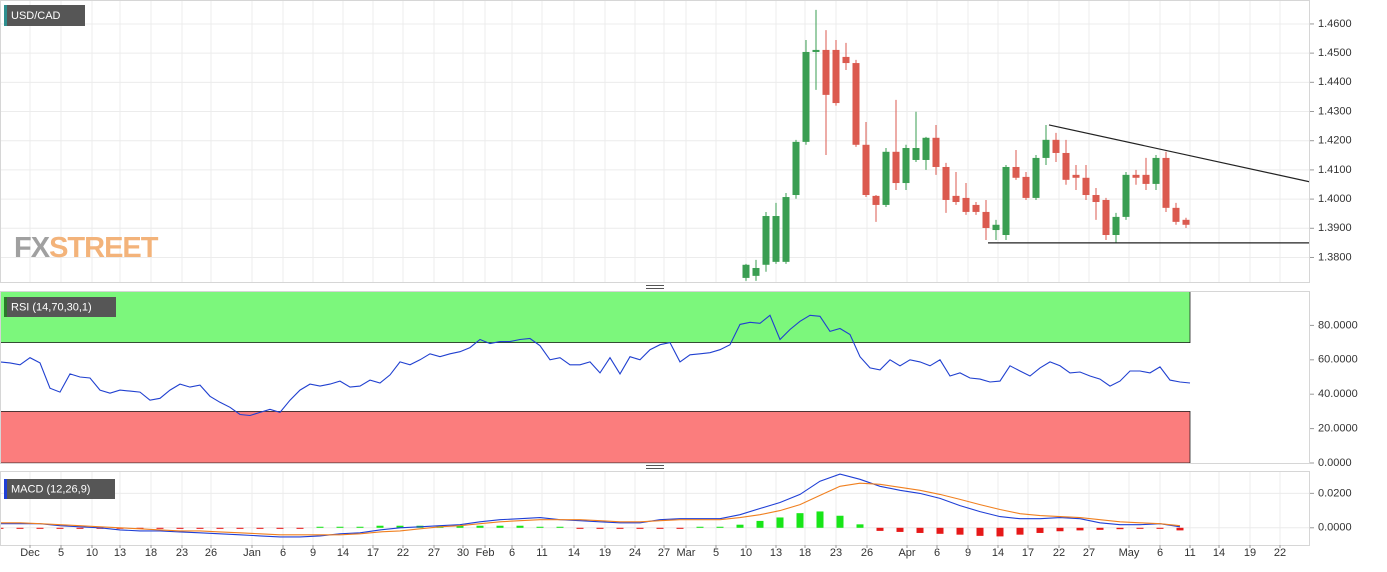 This screenshot has width=1387, height=572. I want to click on x-tick-label: 19, so click(1250, 553).